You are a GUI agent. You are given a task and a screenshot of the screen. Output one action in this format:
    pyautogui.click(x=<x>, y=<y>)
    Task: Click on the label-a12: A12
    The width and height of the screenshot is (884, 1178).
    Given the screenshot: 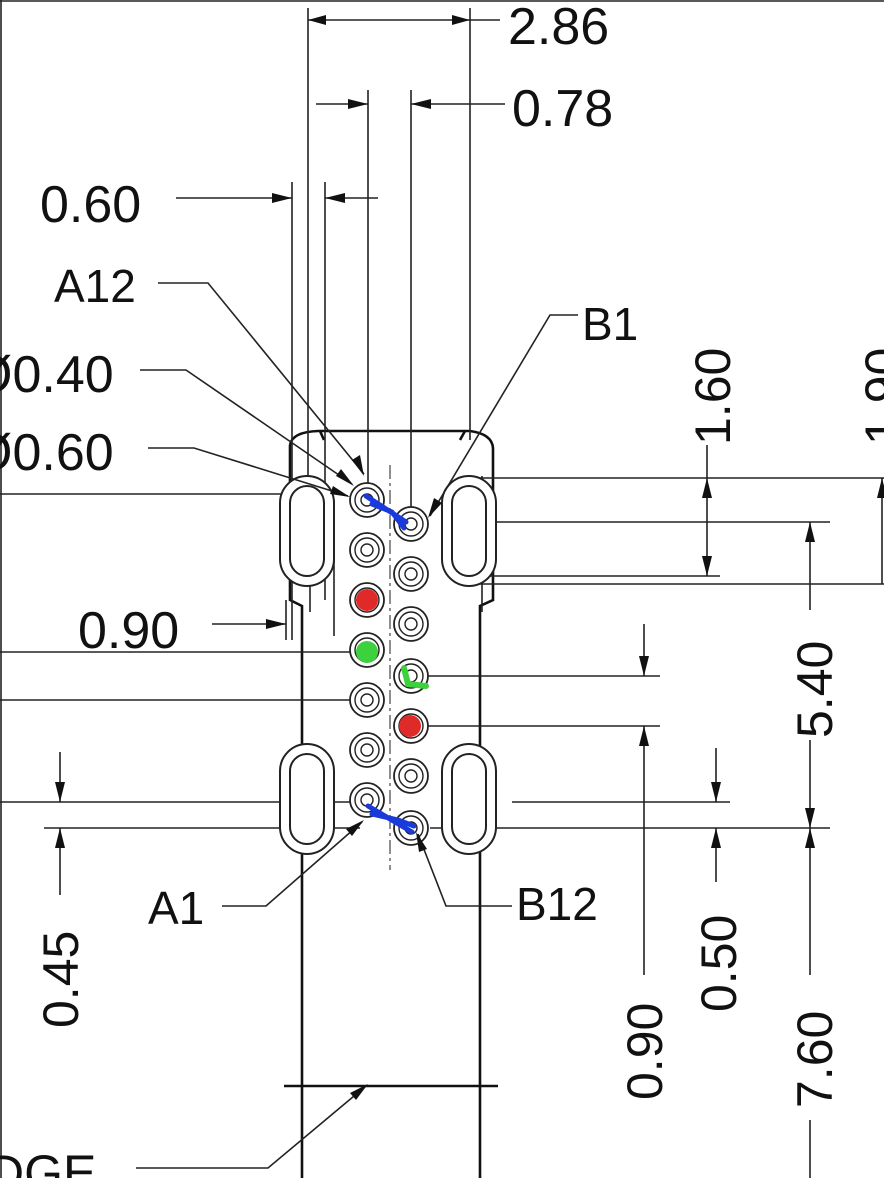 What is the action you would take?
    pyautogui.click(x=209, y=368)
    